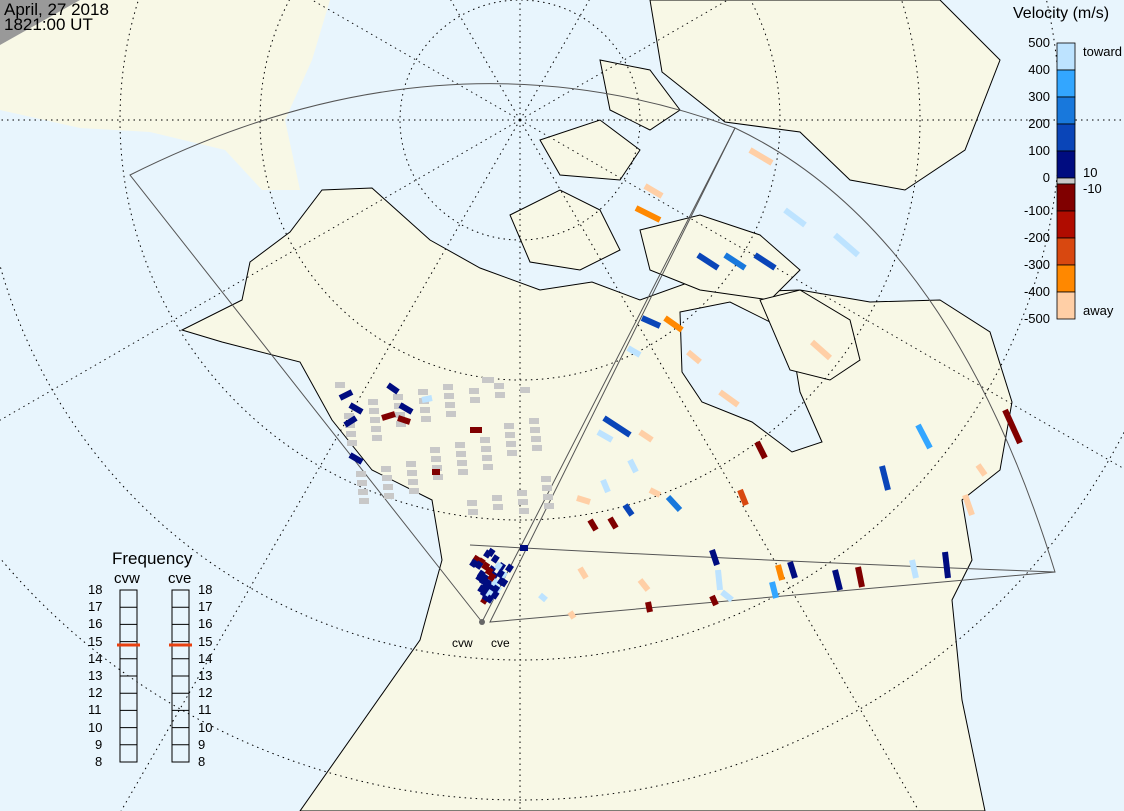 This screenshot has height=811, width=1124. I want to click on cve-site-label: cve, so click(500, 643).